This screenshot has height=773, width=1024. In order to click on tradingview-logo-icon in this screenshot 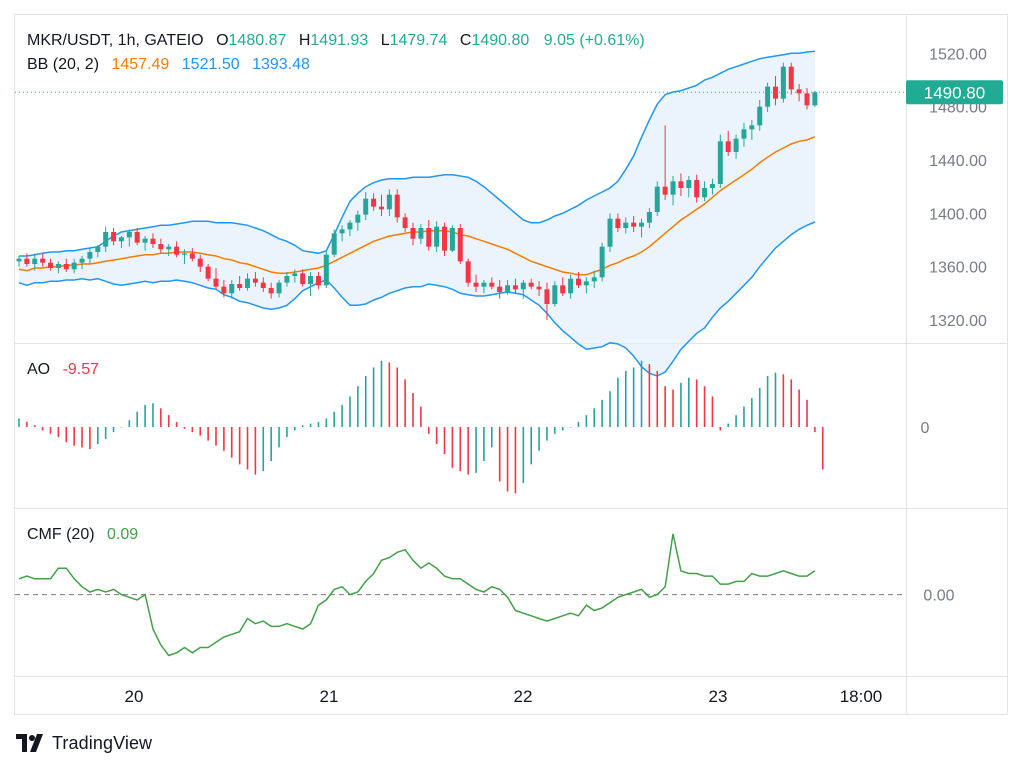, I will do `click(31, 743)`.